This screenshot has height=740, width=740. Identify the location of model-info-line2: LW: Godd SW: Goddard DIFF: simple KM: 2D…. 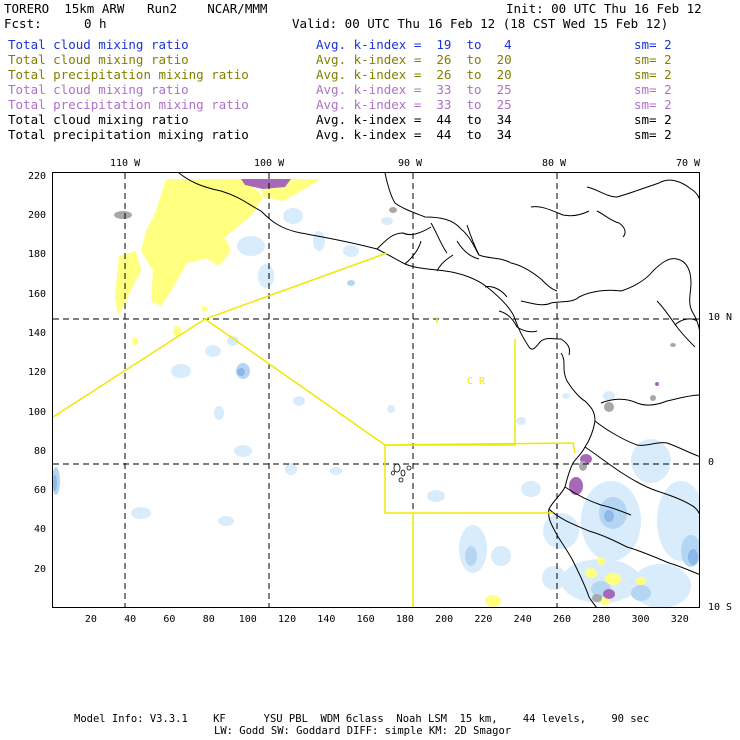
(363, 731).